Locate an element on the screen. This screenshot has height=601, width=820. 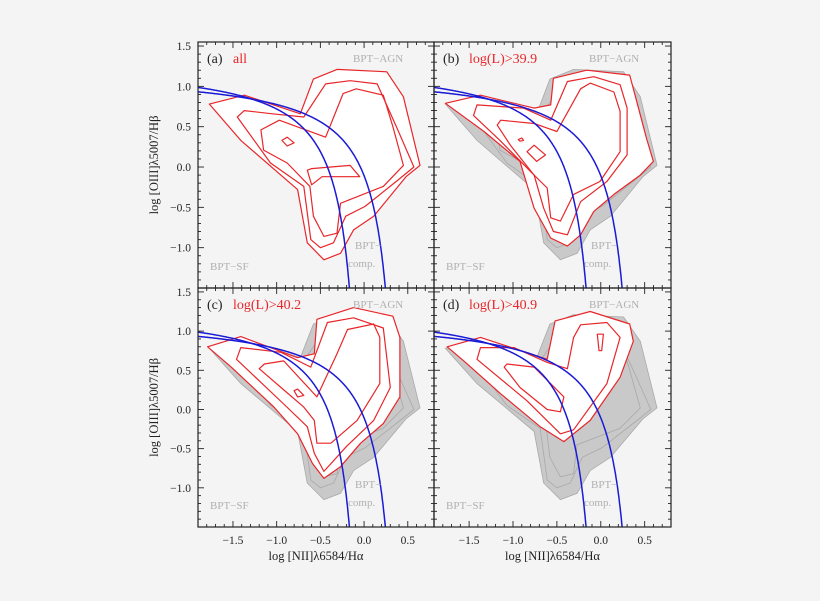
panel-c is located at coordinates (309, 417).